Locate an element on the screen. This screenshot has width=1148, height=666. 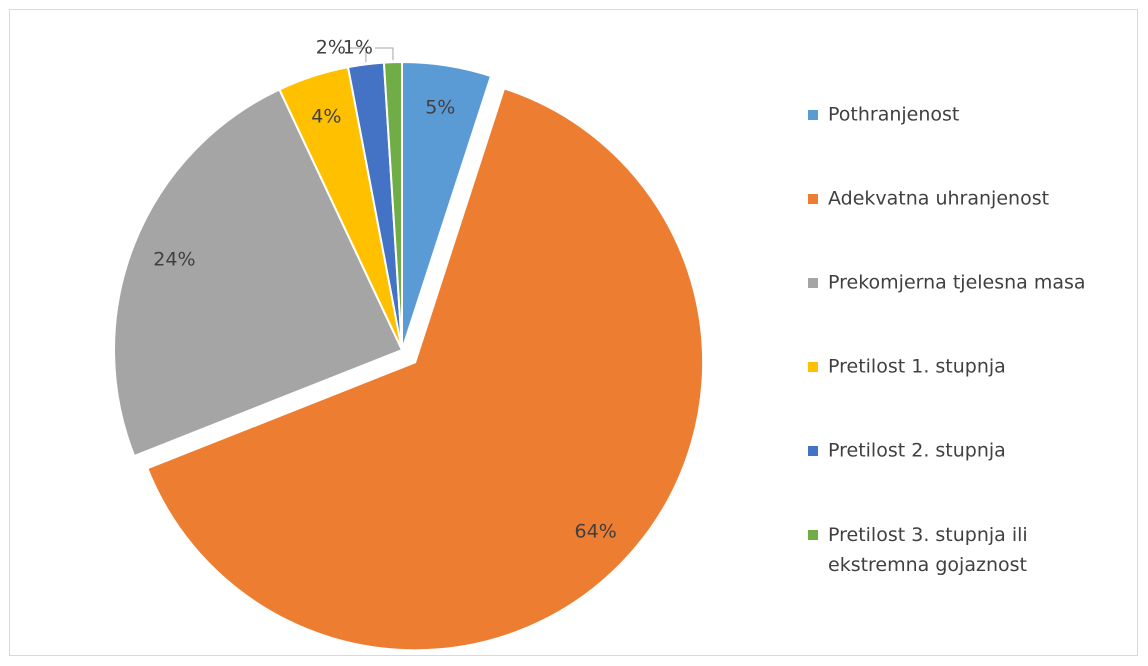
data-label: 5% is located at coordinates (440, 108).